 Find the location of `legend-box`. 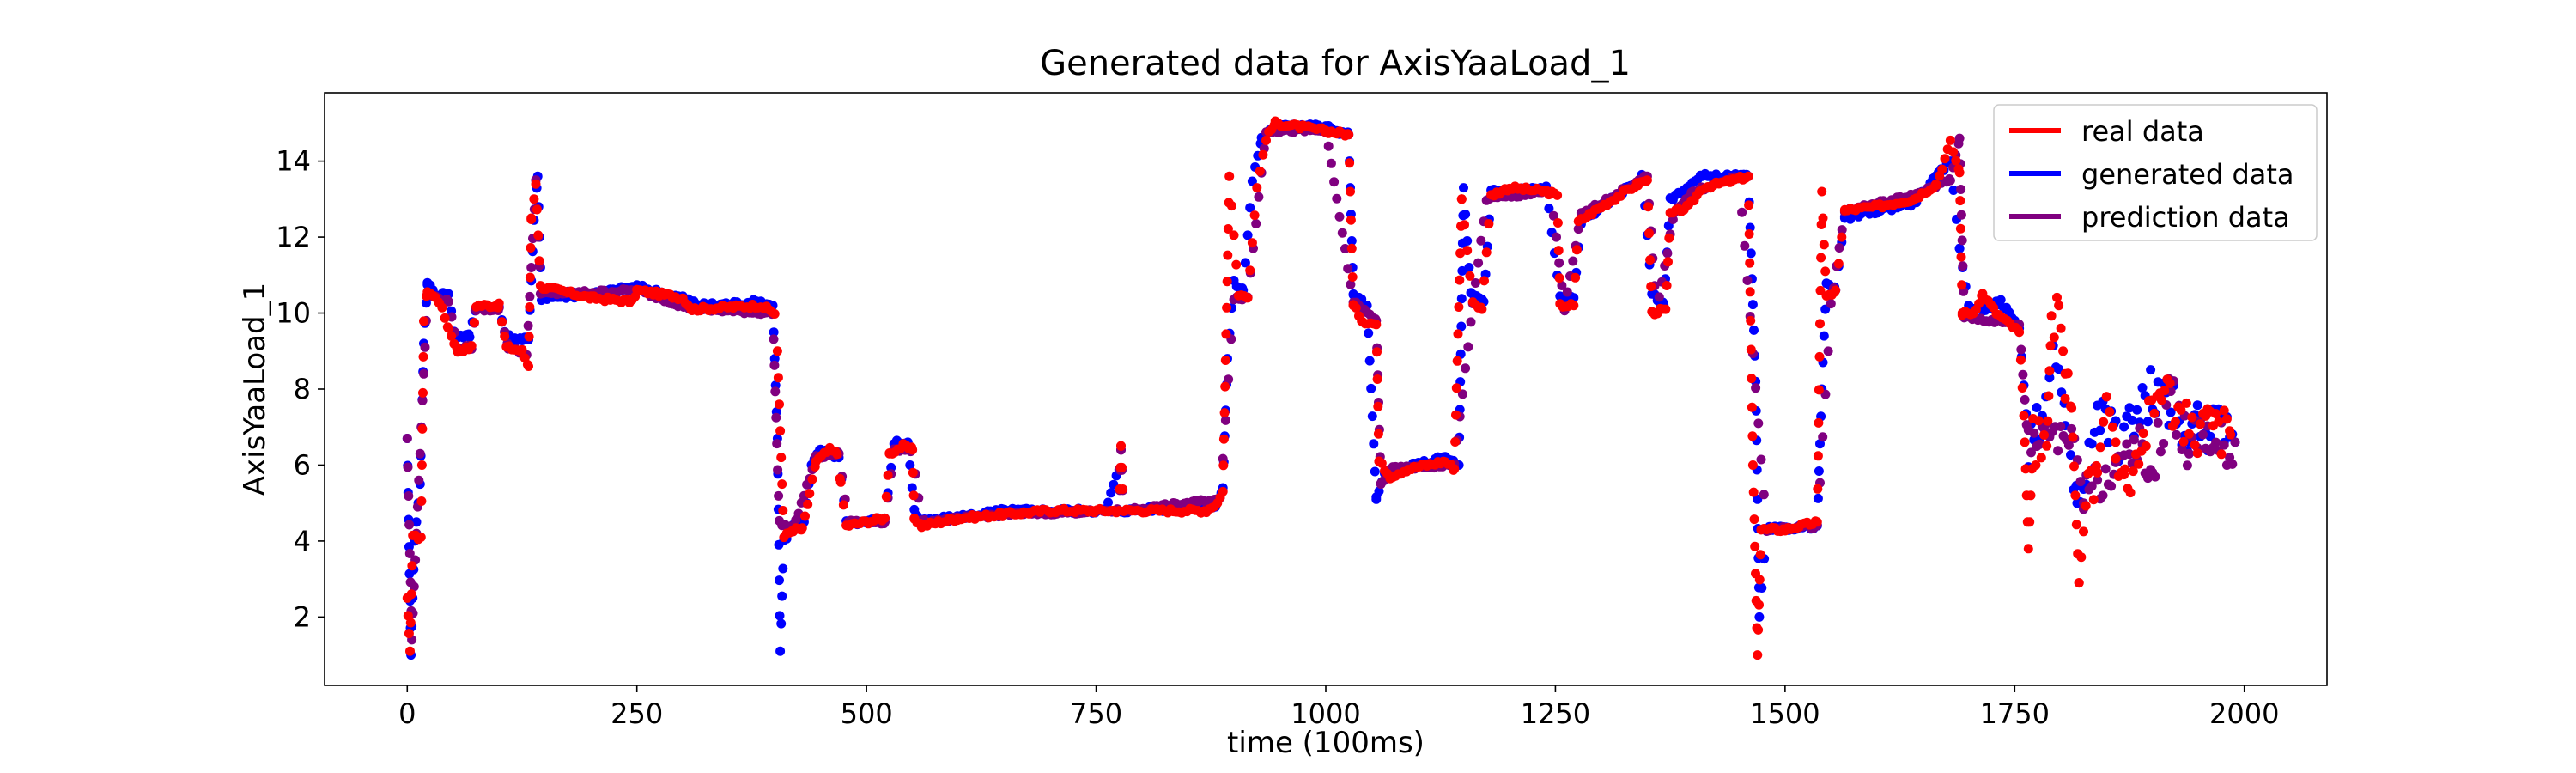

legend-box is located at coordinates (2156, 172).